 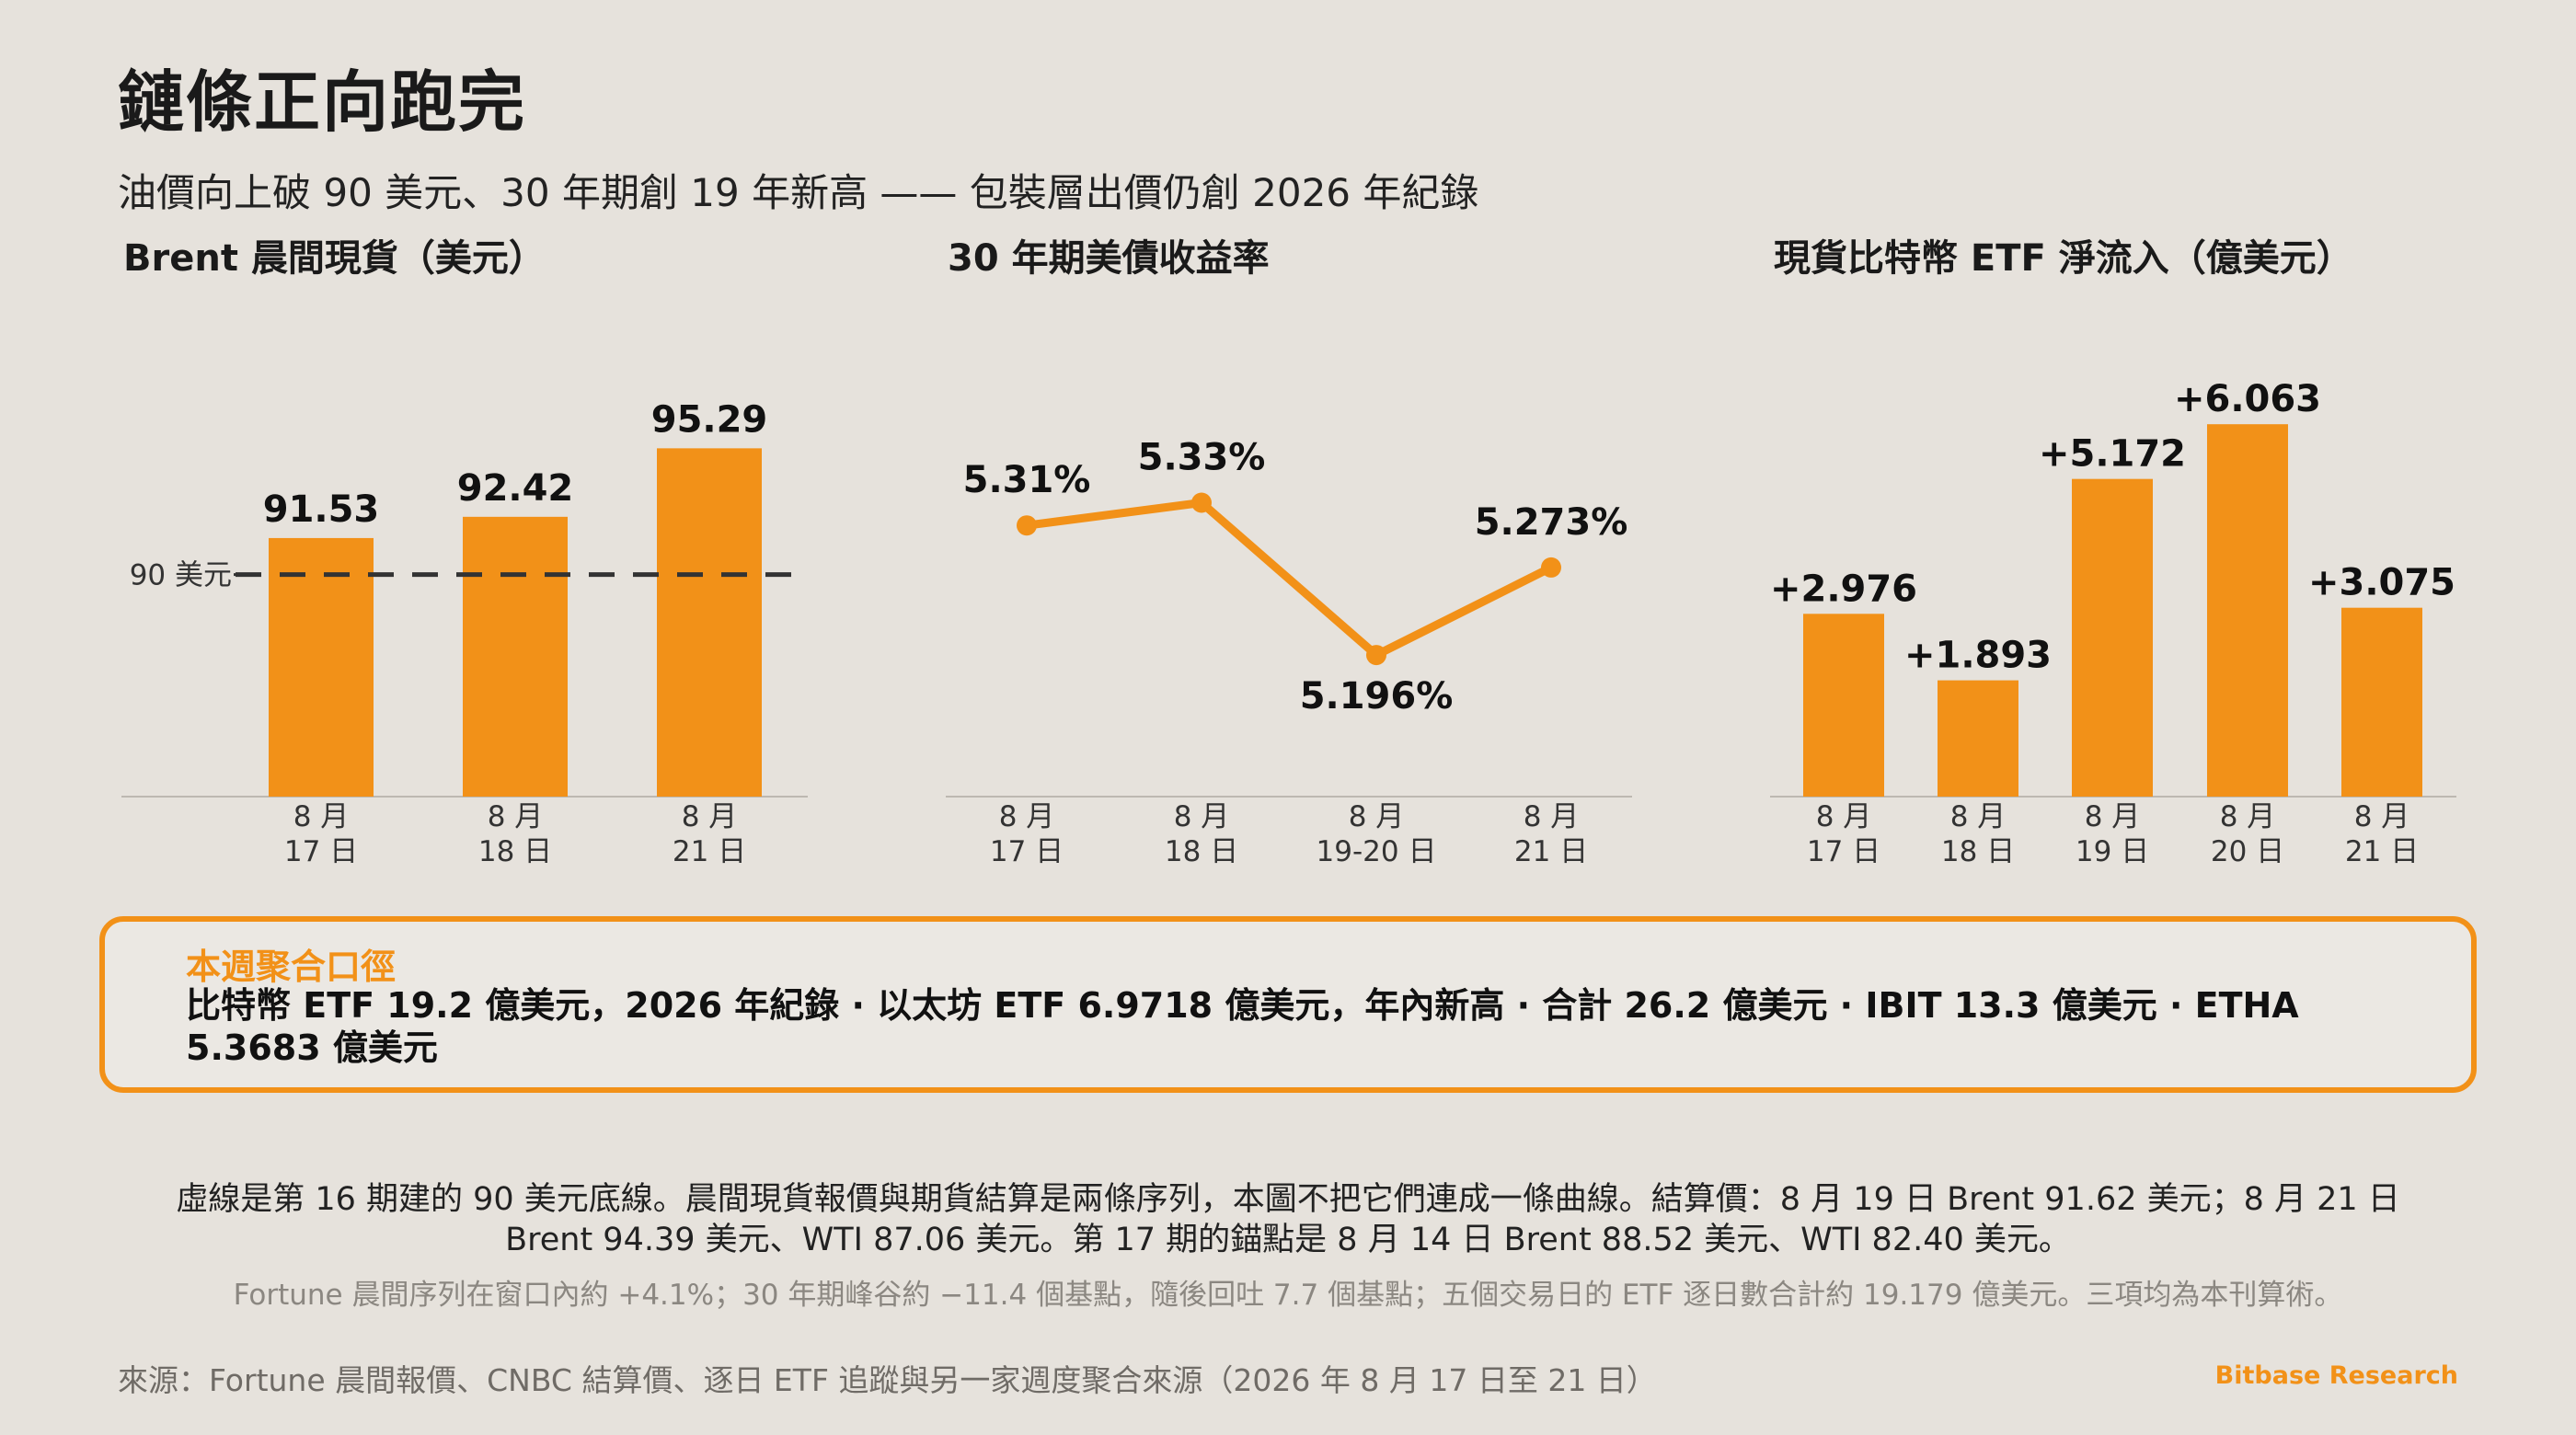 I want to click on etf-value-label: +1.893, so click(x=1978, y=656).